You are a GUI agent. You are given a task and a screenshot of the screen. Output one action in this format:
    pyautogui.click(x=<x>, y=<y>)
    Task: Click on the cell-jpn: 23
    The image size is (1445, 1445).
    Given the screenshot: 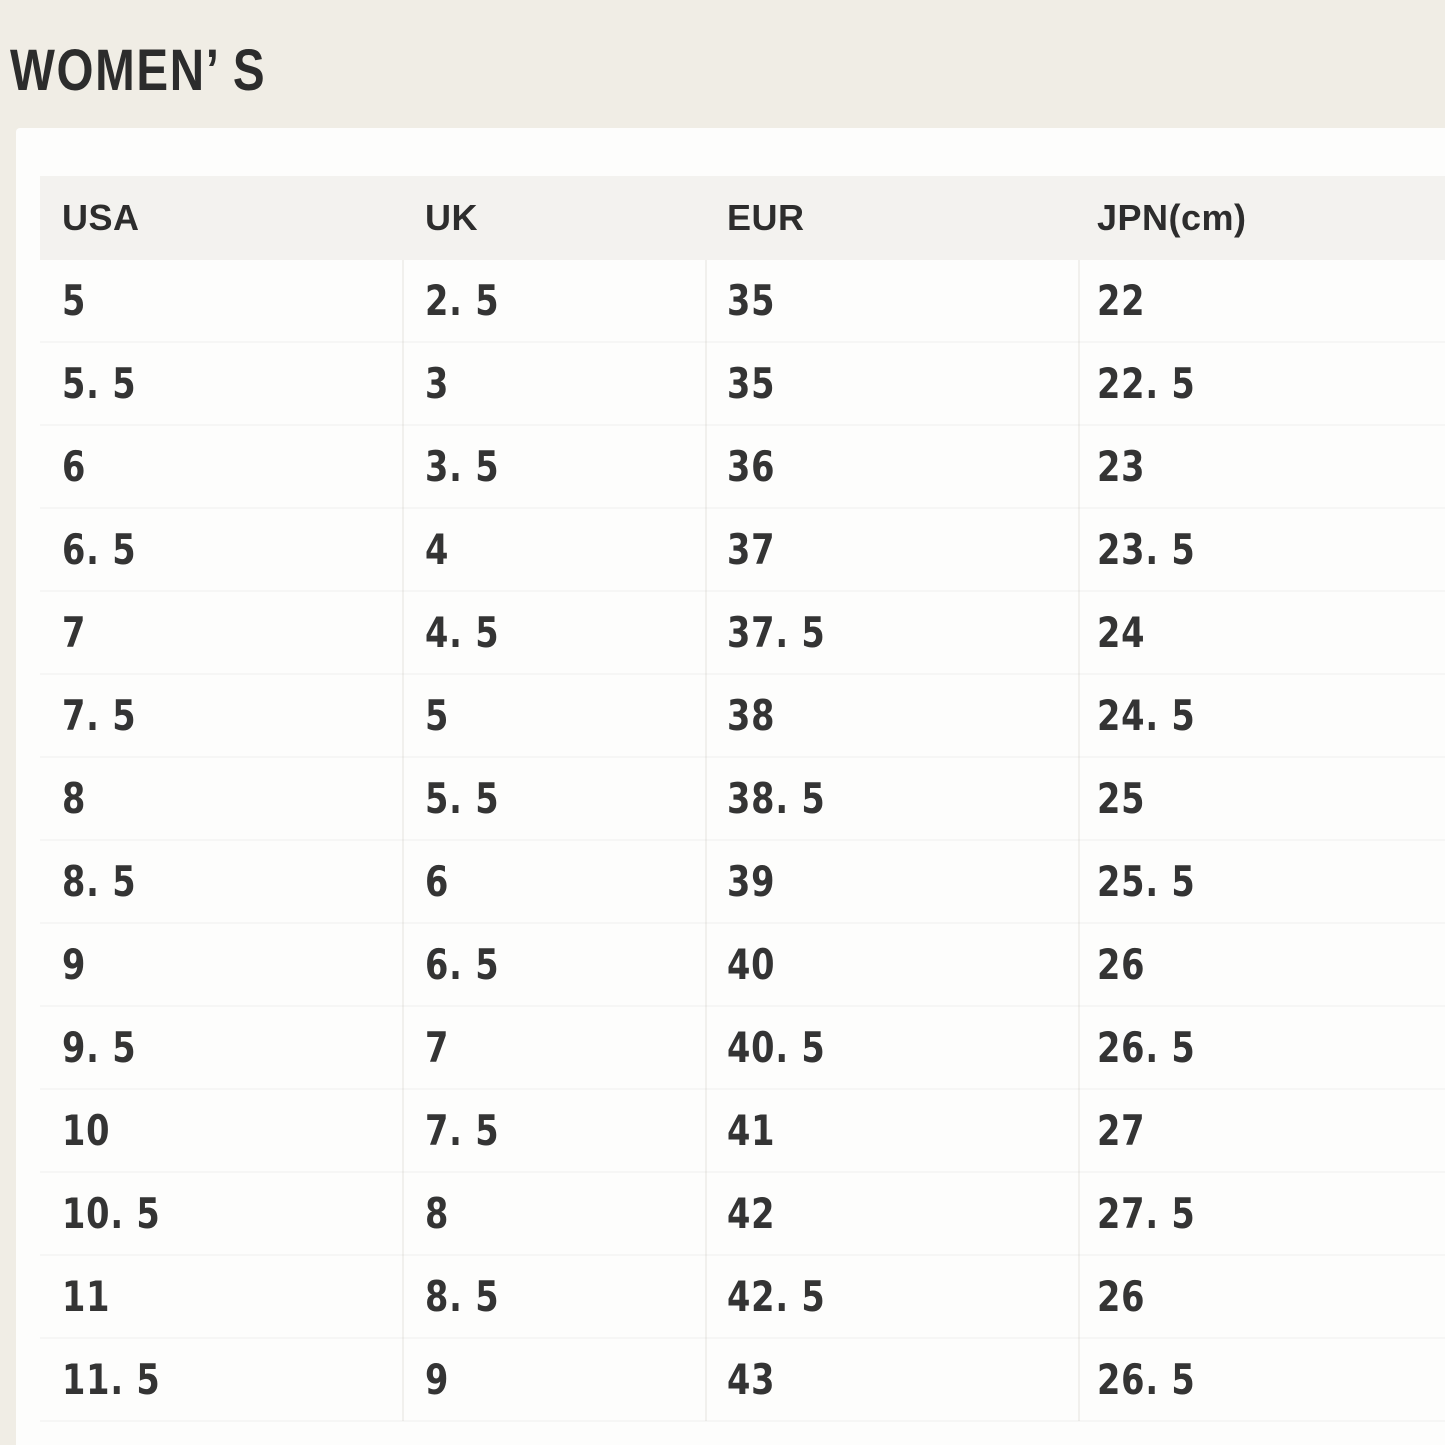 What is the action you would take?
    pyautogui.click(x=1121, y=466)
    